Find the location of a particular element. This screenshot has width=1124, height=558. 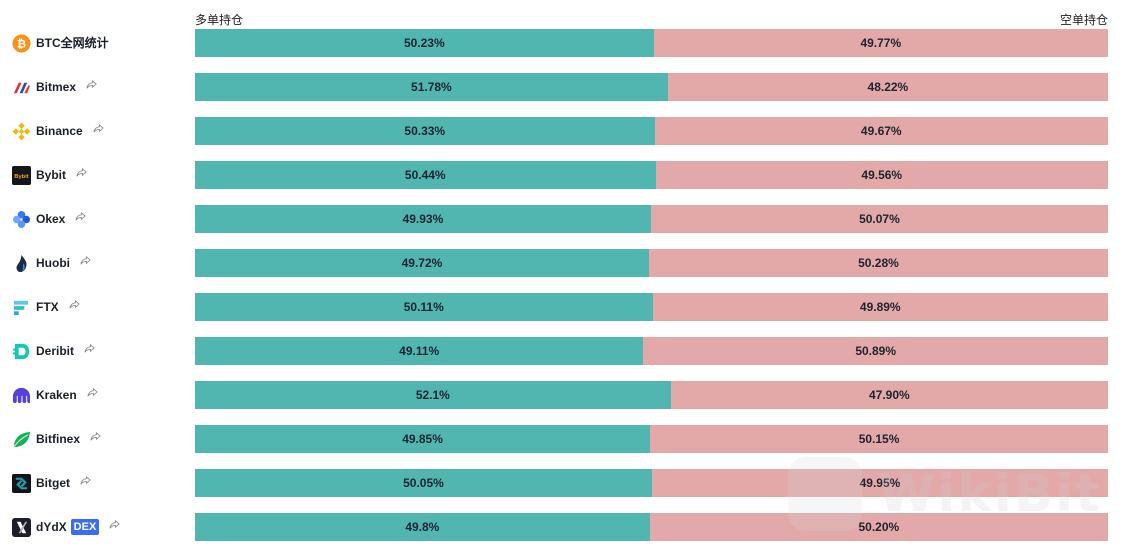

svg-text: Bybit is located at coordinates (21, 176).